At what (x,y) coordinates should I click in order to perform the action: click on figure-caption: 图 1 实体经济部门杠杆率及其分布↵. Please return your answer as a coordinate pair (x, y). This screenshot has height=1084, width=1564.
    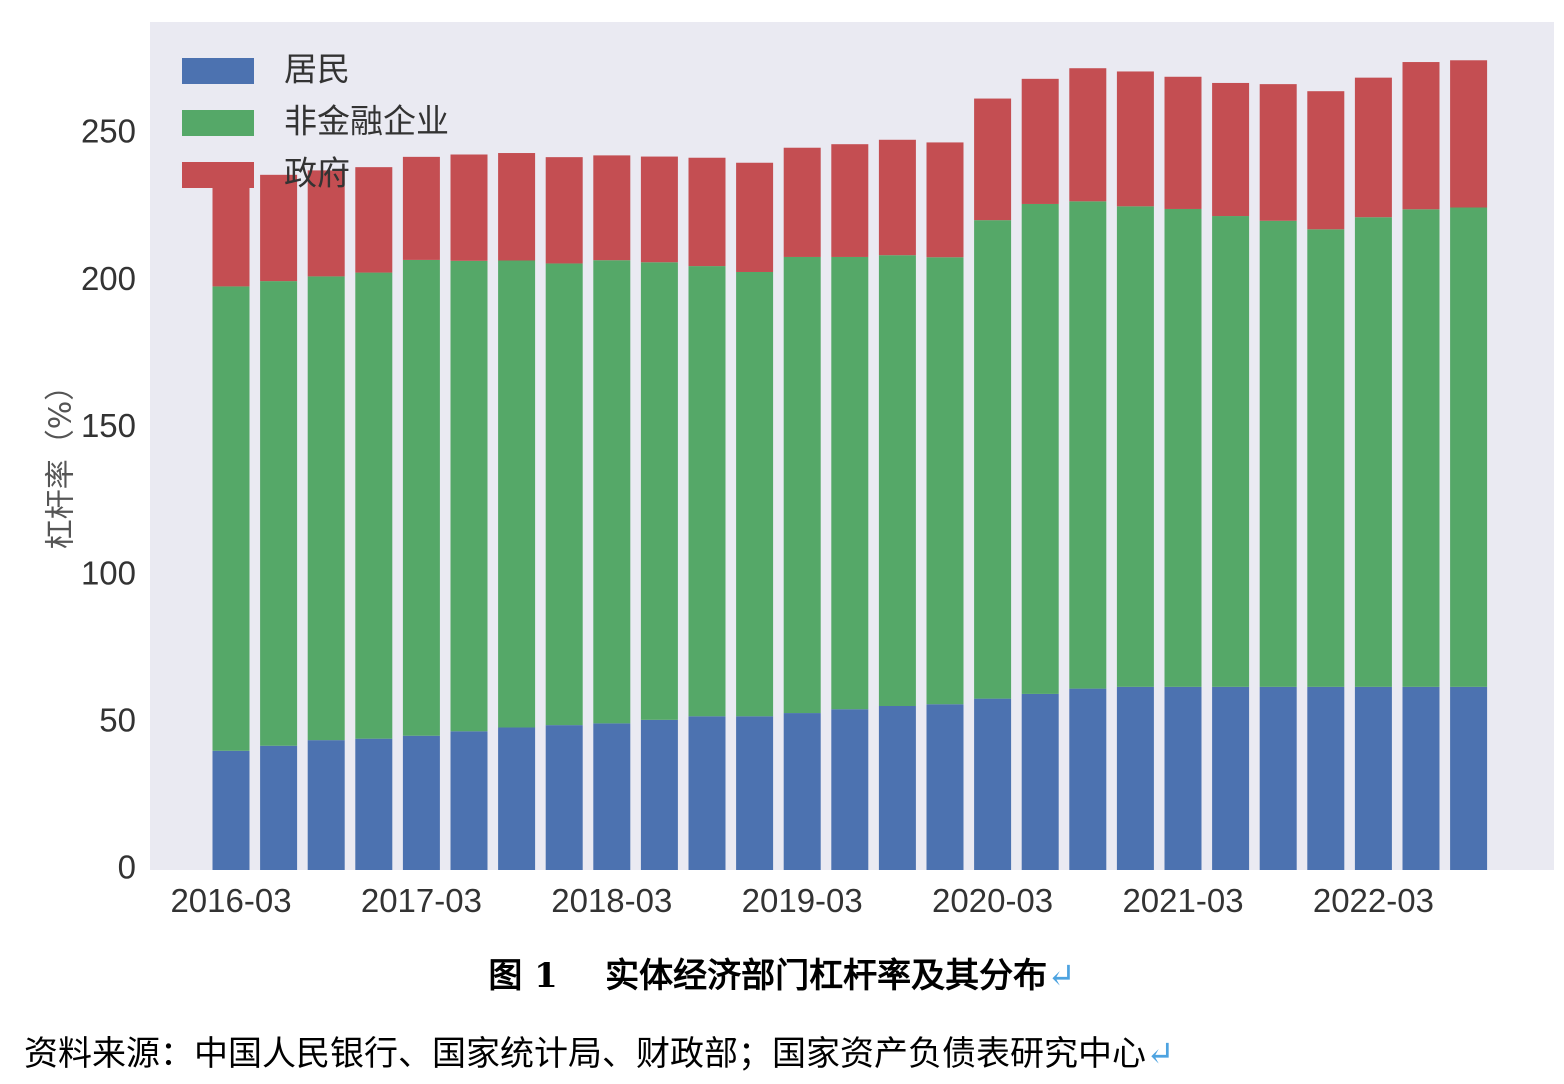
    Looking at the image, I should click on (782, 972).